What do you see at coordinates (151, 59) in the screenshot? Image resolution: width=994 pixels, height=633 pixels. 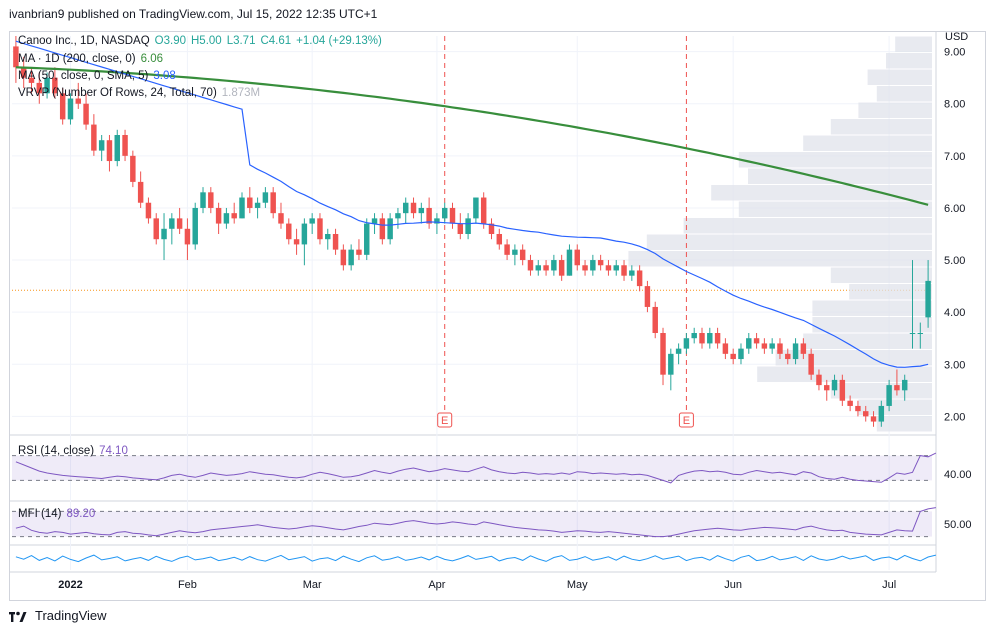 I see `ma200-value: 6.06` at bounding box center [151, 59].